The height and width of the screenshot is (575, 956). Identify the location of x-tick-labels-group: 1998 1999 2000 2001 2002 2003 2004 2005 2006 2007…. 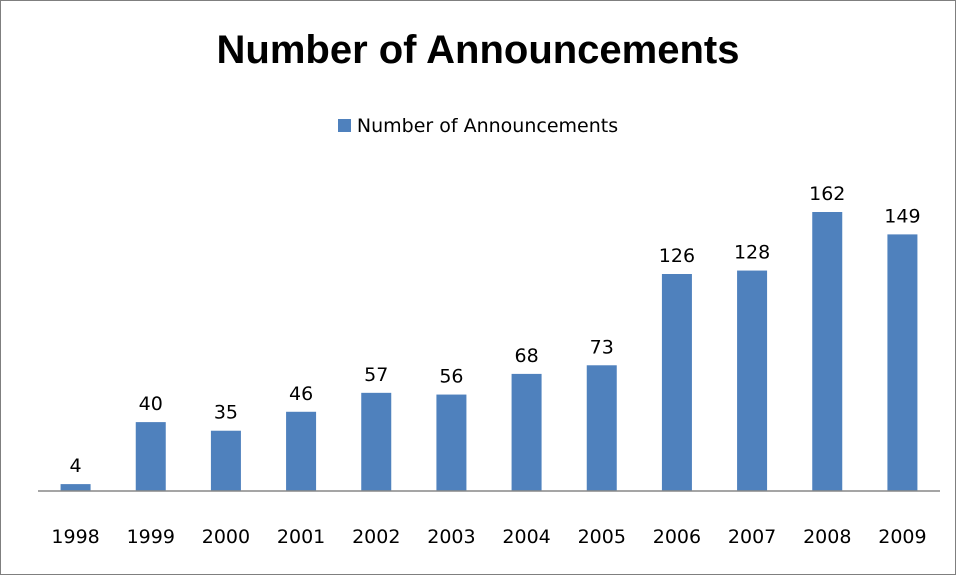
(488, 537).